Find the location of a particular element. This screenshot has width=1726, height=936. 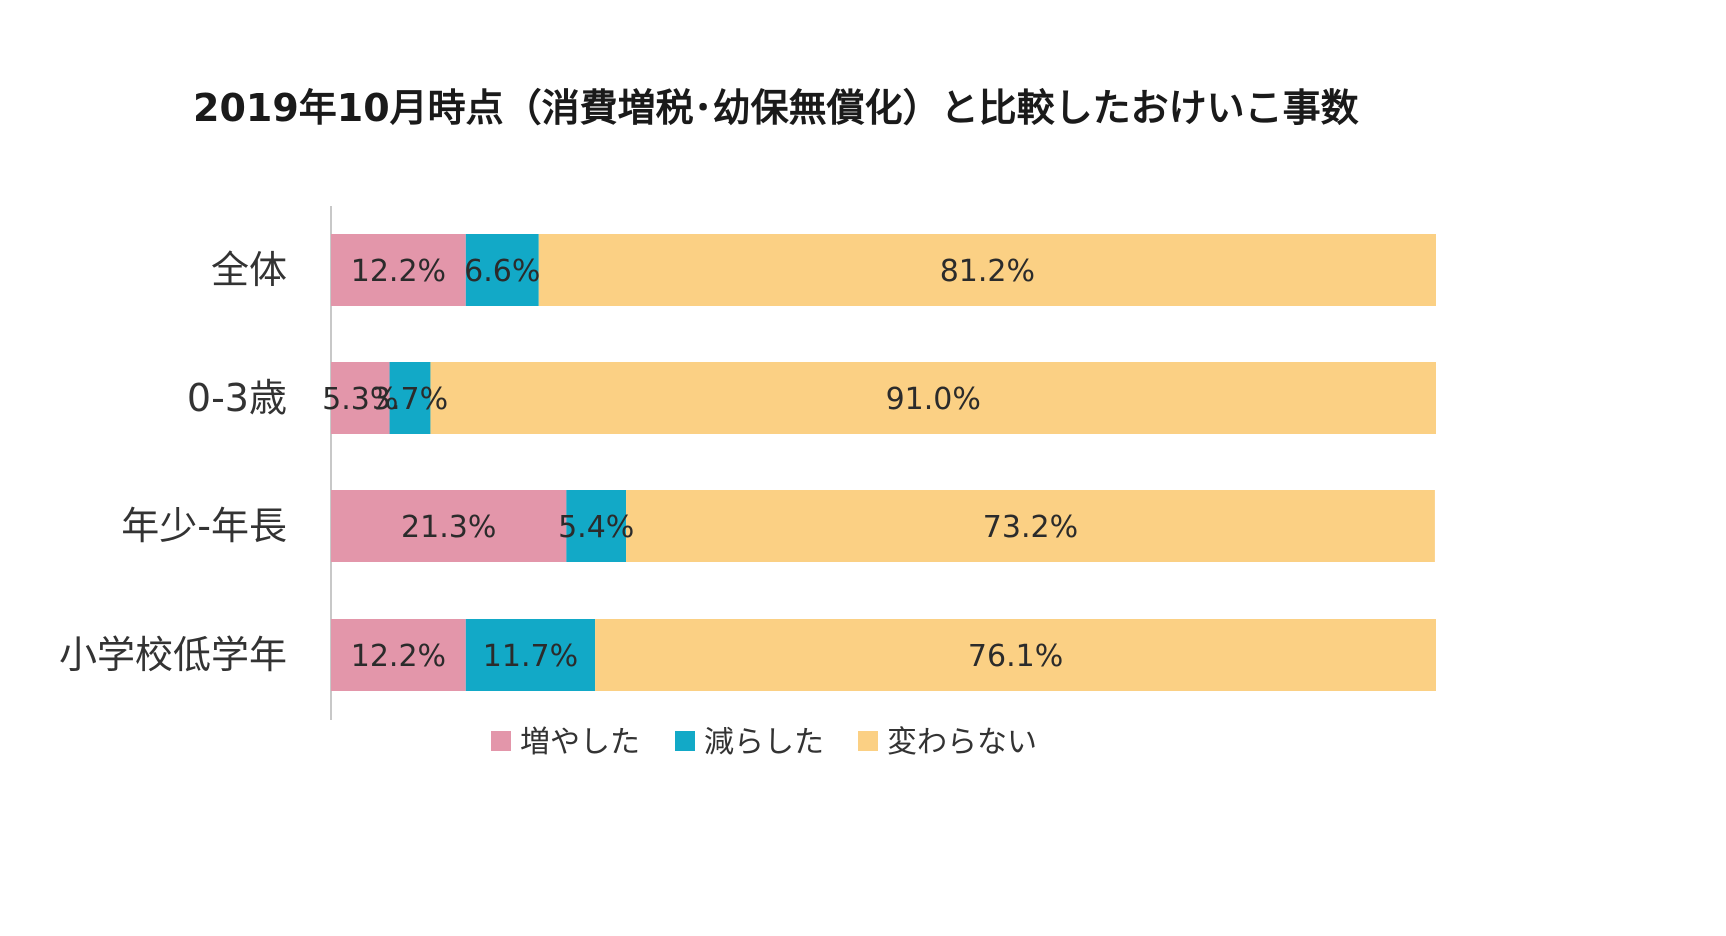

legend: 増やした 減らした 変わらない is located at coordinates (764, 742).